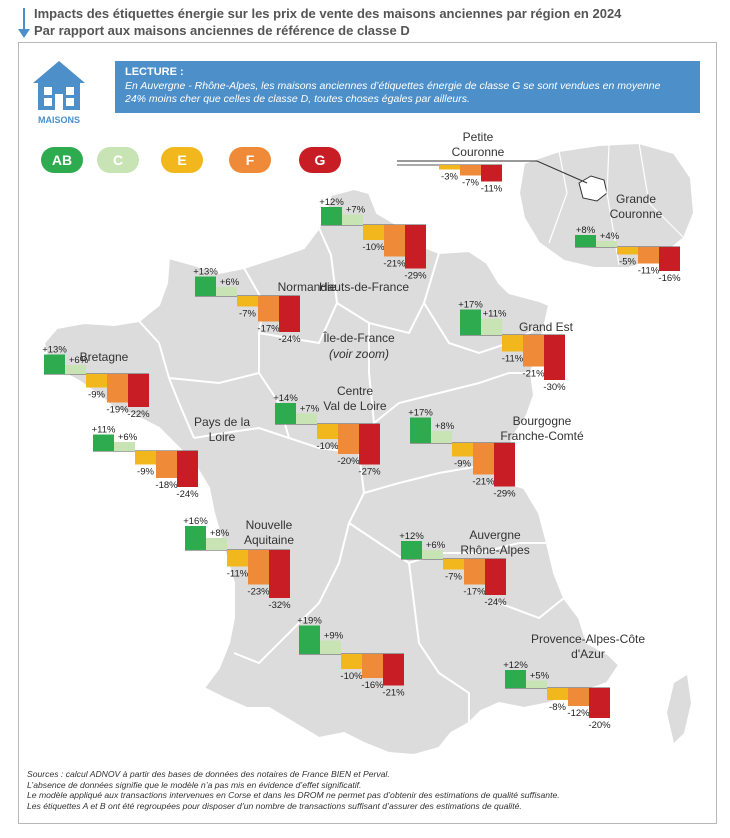 This screenshot has width=730, height=838. Describe the element at coordinates (247, 314) in the screenshot. I see `value-label: -7%` at that location.